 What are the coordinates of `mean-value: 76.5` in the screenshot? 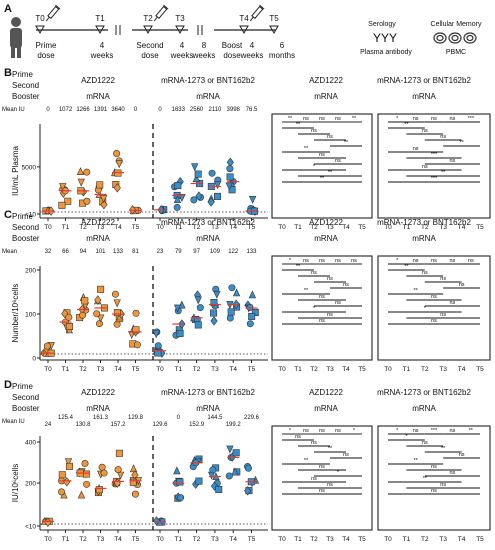 It's located at (252, 110).